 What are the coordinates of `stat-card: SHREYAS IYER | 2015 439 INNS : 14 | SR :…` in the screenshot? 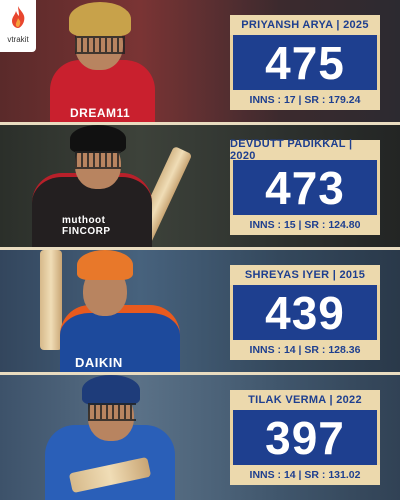 It's located at (305, 312).